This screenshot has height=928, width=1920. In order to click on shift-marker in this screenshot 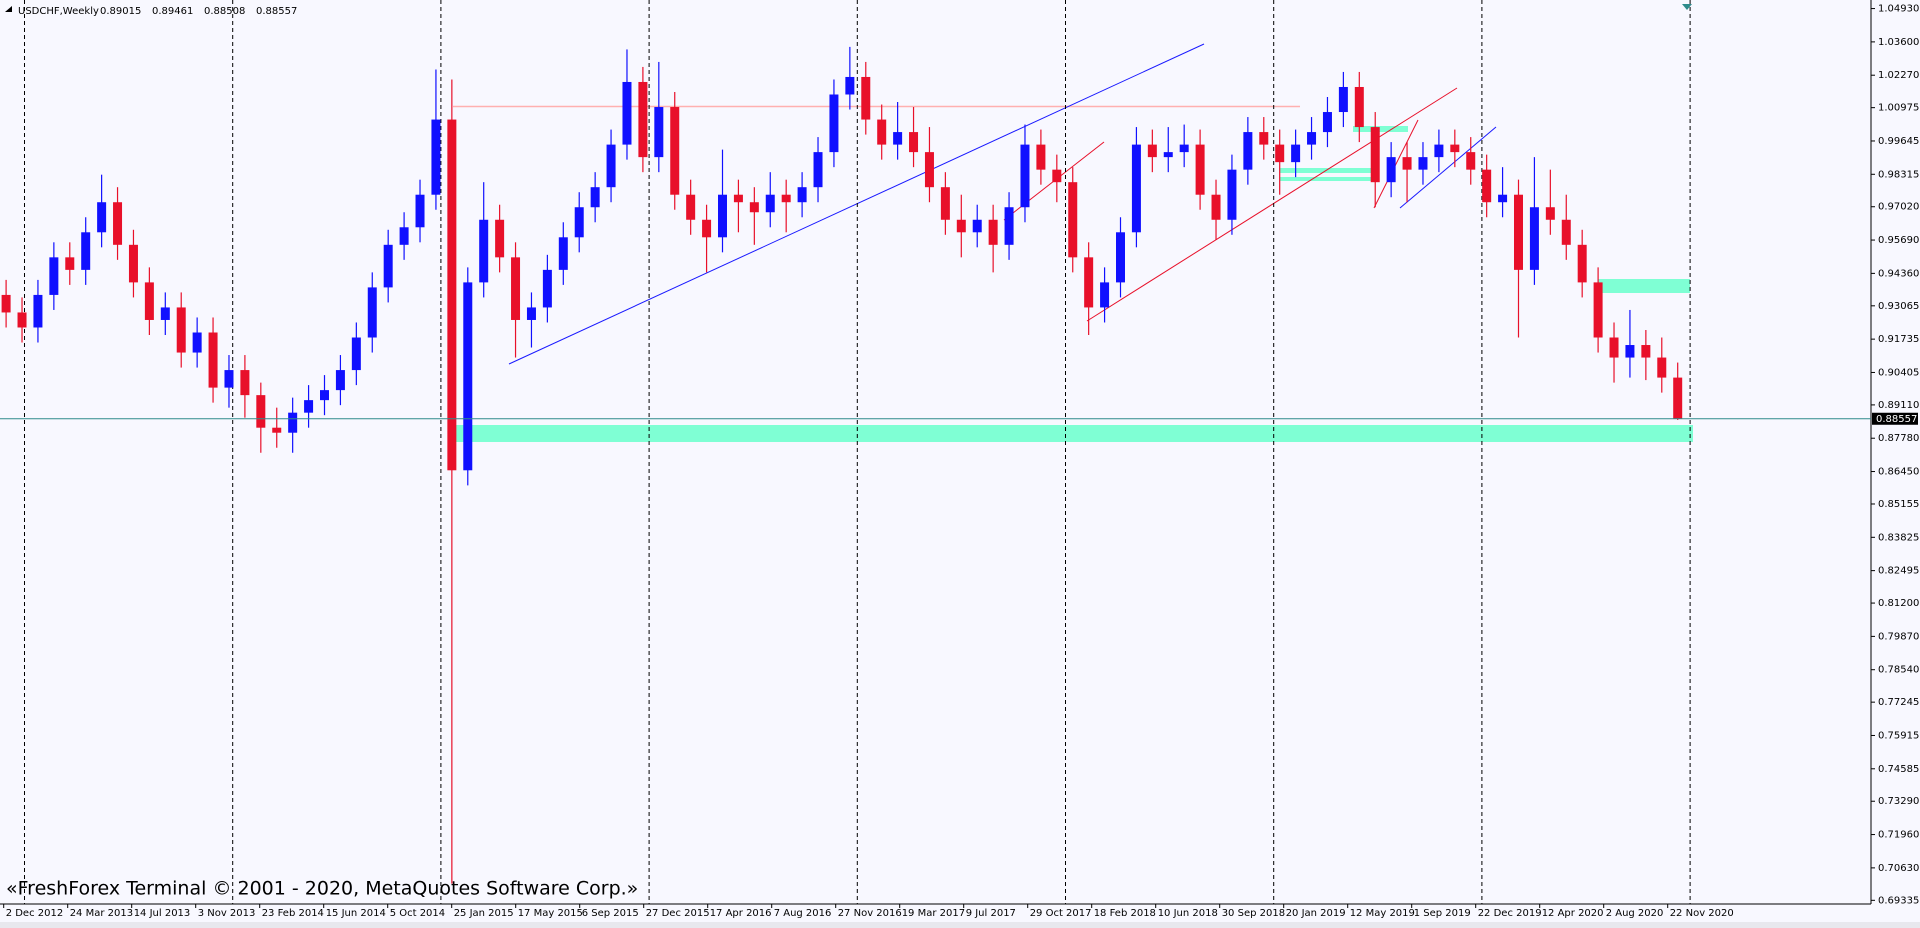, I will do `click(1687, 7)`.